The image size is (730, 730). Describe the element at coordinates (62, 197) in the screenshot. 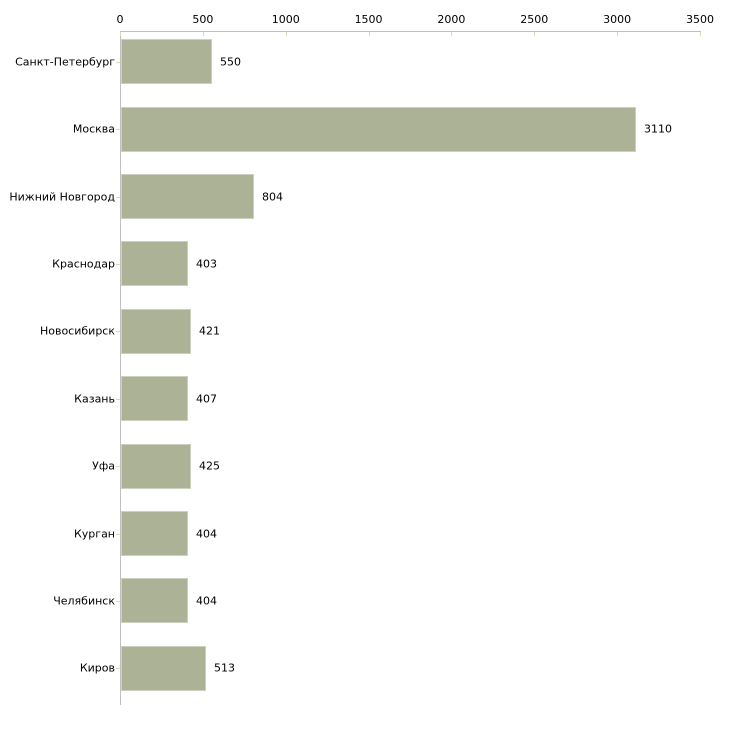

I see `category-label: Нижний Новгород` at that location.